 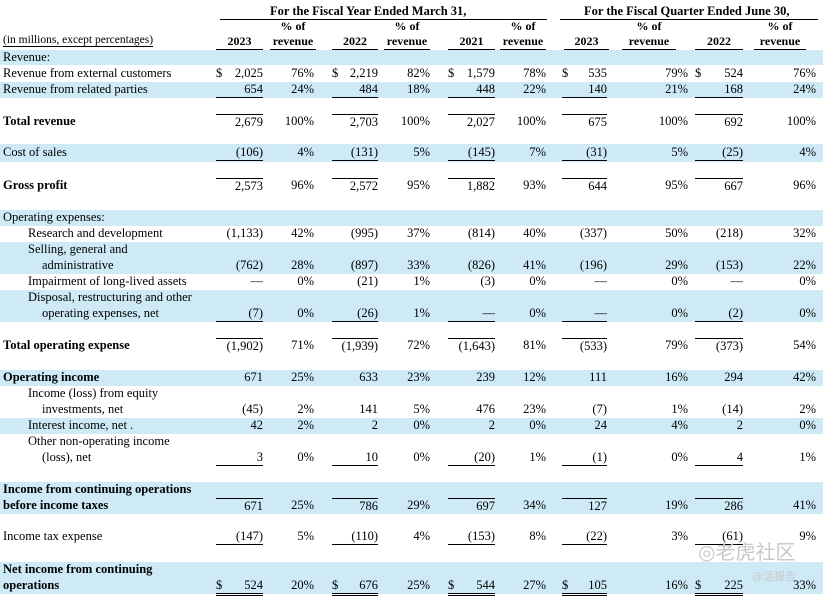 I want to click on percent-cell: 79%, so click(x=676, y=345).